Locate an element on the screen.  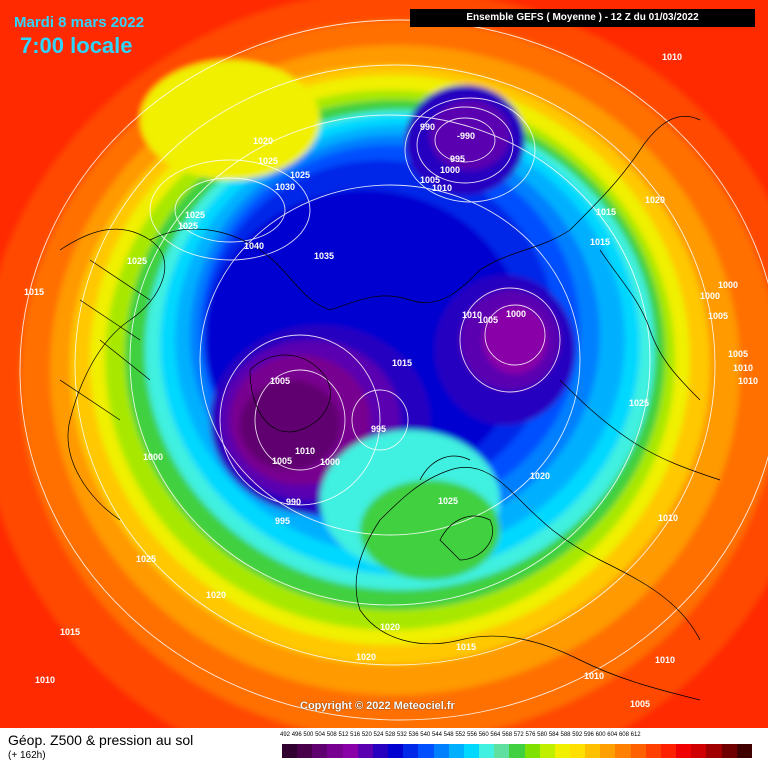
pressure-label: 1030 is located at coordinates (285, 187).